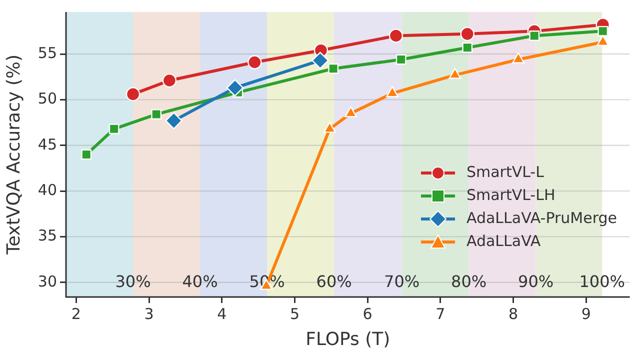 Image resolution: width=639 pixels, height=355 pixels. I want to click on band-label: 90%, so click(536, 282).